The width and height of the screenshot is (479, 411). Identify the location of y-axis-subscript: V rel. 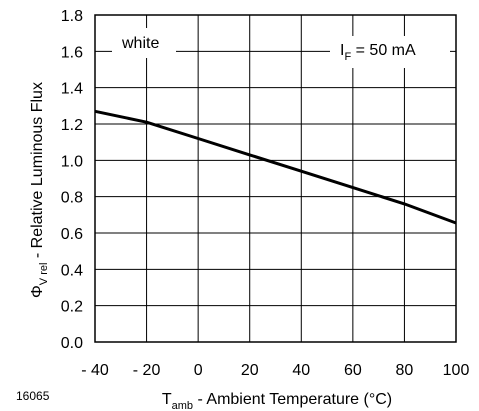
(44, 274).